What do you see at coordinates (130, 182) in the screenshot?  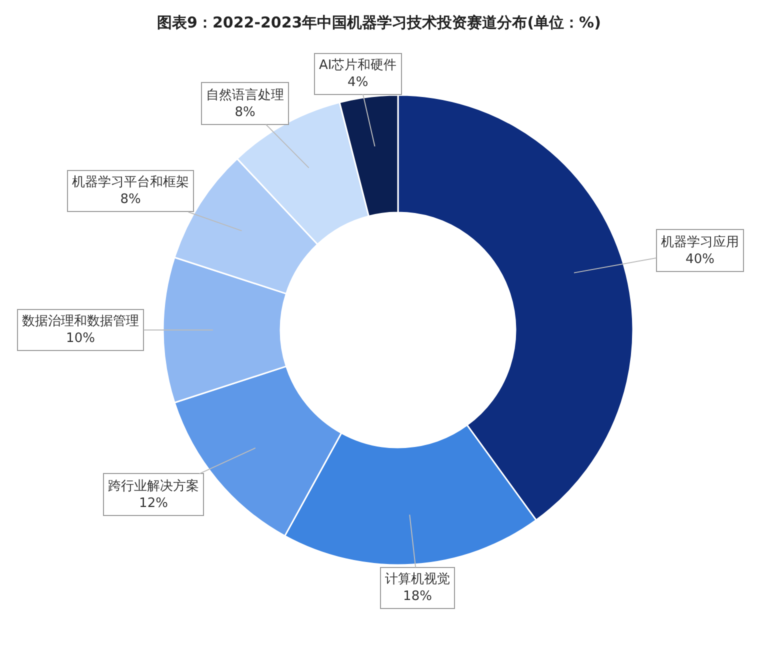 I see `slice-label: 机器学习平台和框架` at bounding box center [130, 182].